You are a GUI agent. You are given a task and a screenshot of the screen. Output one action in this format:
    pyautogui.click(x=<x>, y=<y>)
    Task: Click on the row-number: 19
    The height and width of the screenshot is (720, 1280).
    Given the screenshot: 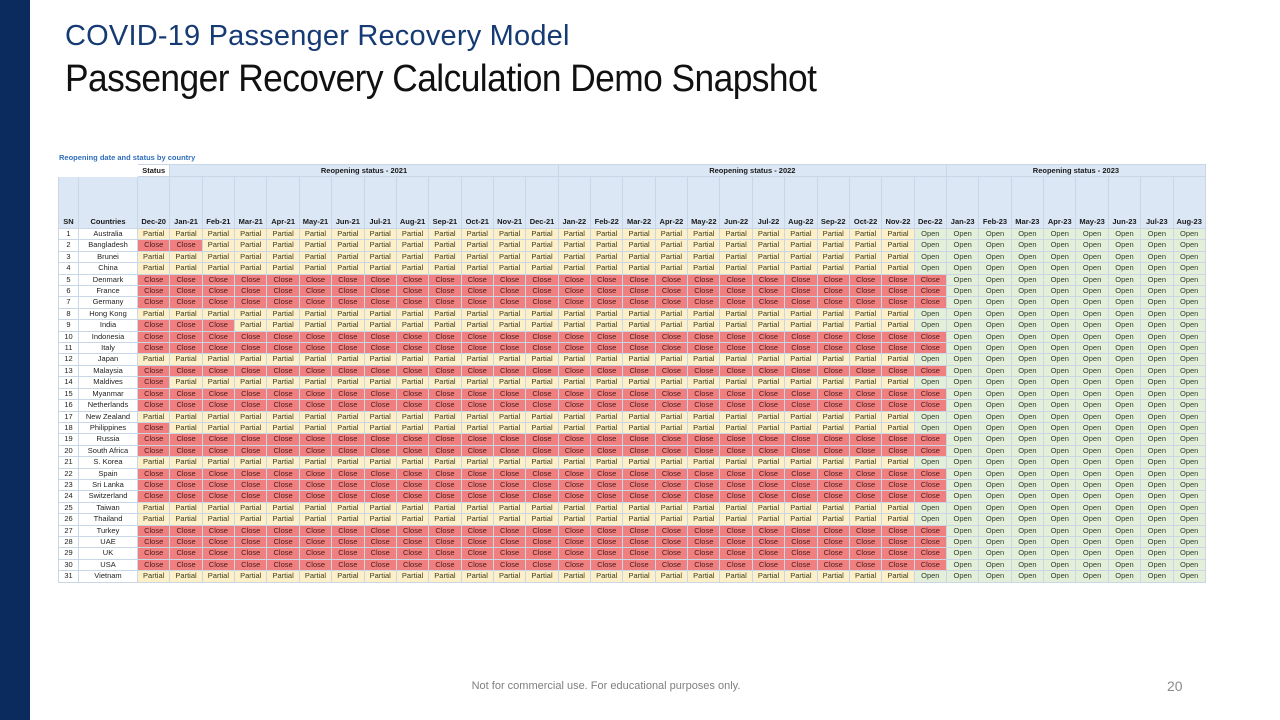 What is the action you would take?
    pyautogui.click(x=68, y=439)
    